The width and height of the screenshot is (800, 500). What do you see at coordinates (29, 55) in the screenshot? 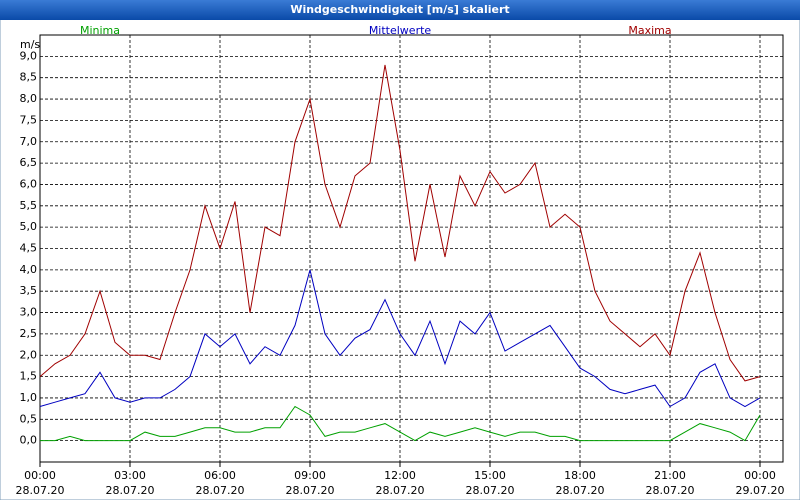
I see `y-tick-label: 9,0` at bounding box center [29, 55].